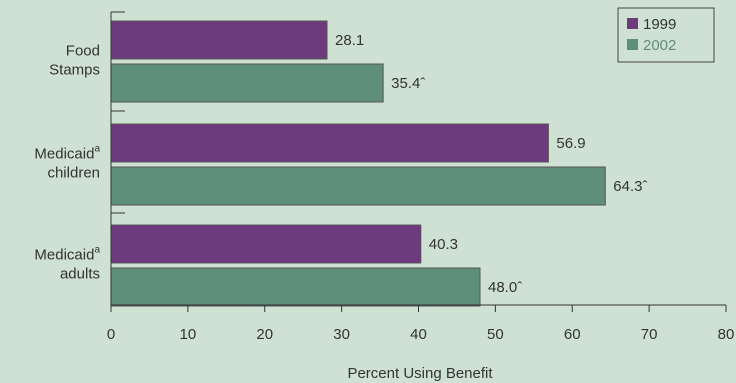  I want to click on x-tick-label-3: 30, so click(341, 334).